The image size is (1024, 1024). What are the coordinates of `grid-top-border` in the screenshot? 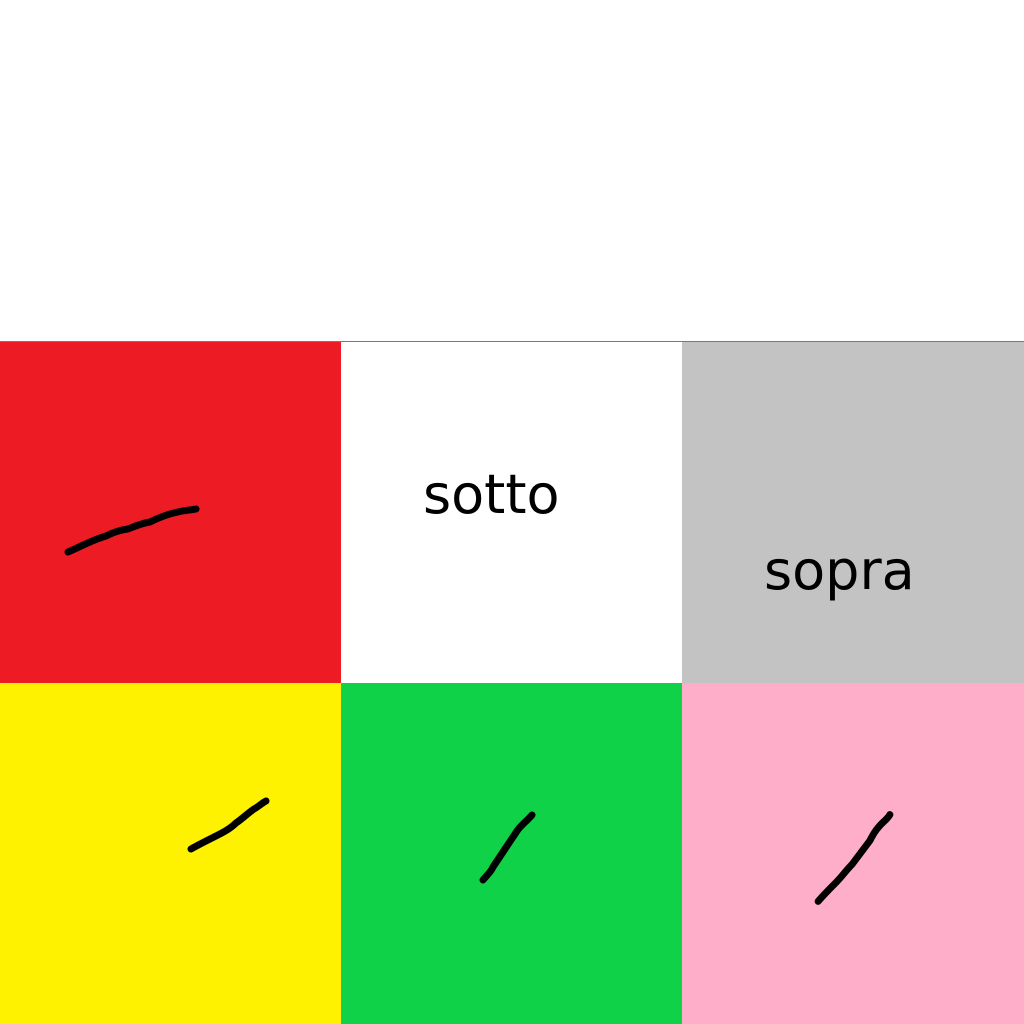 It's located at (512, 341).